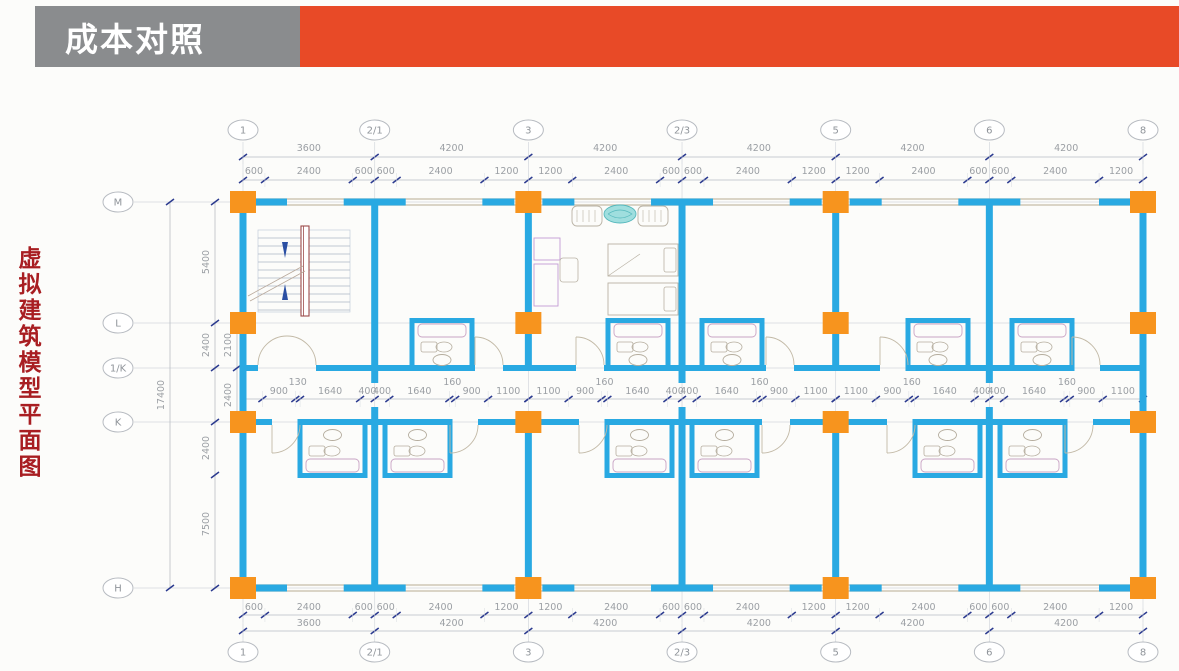 This screenshot has height=671, width=1179. I want to click on side-caption: 虚拟建筑模型平面图, so click(27, 363).